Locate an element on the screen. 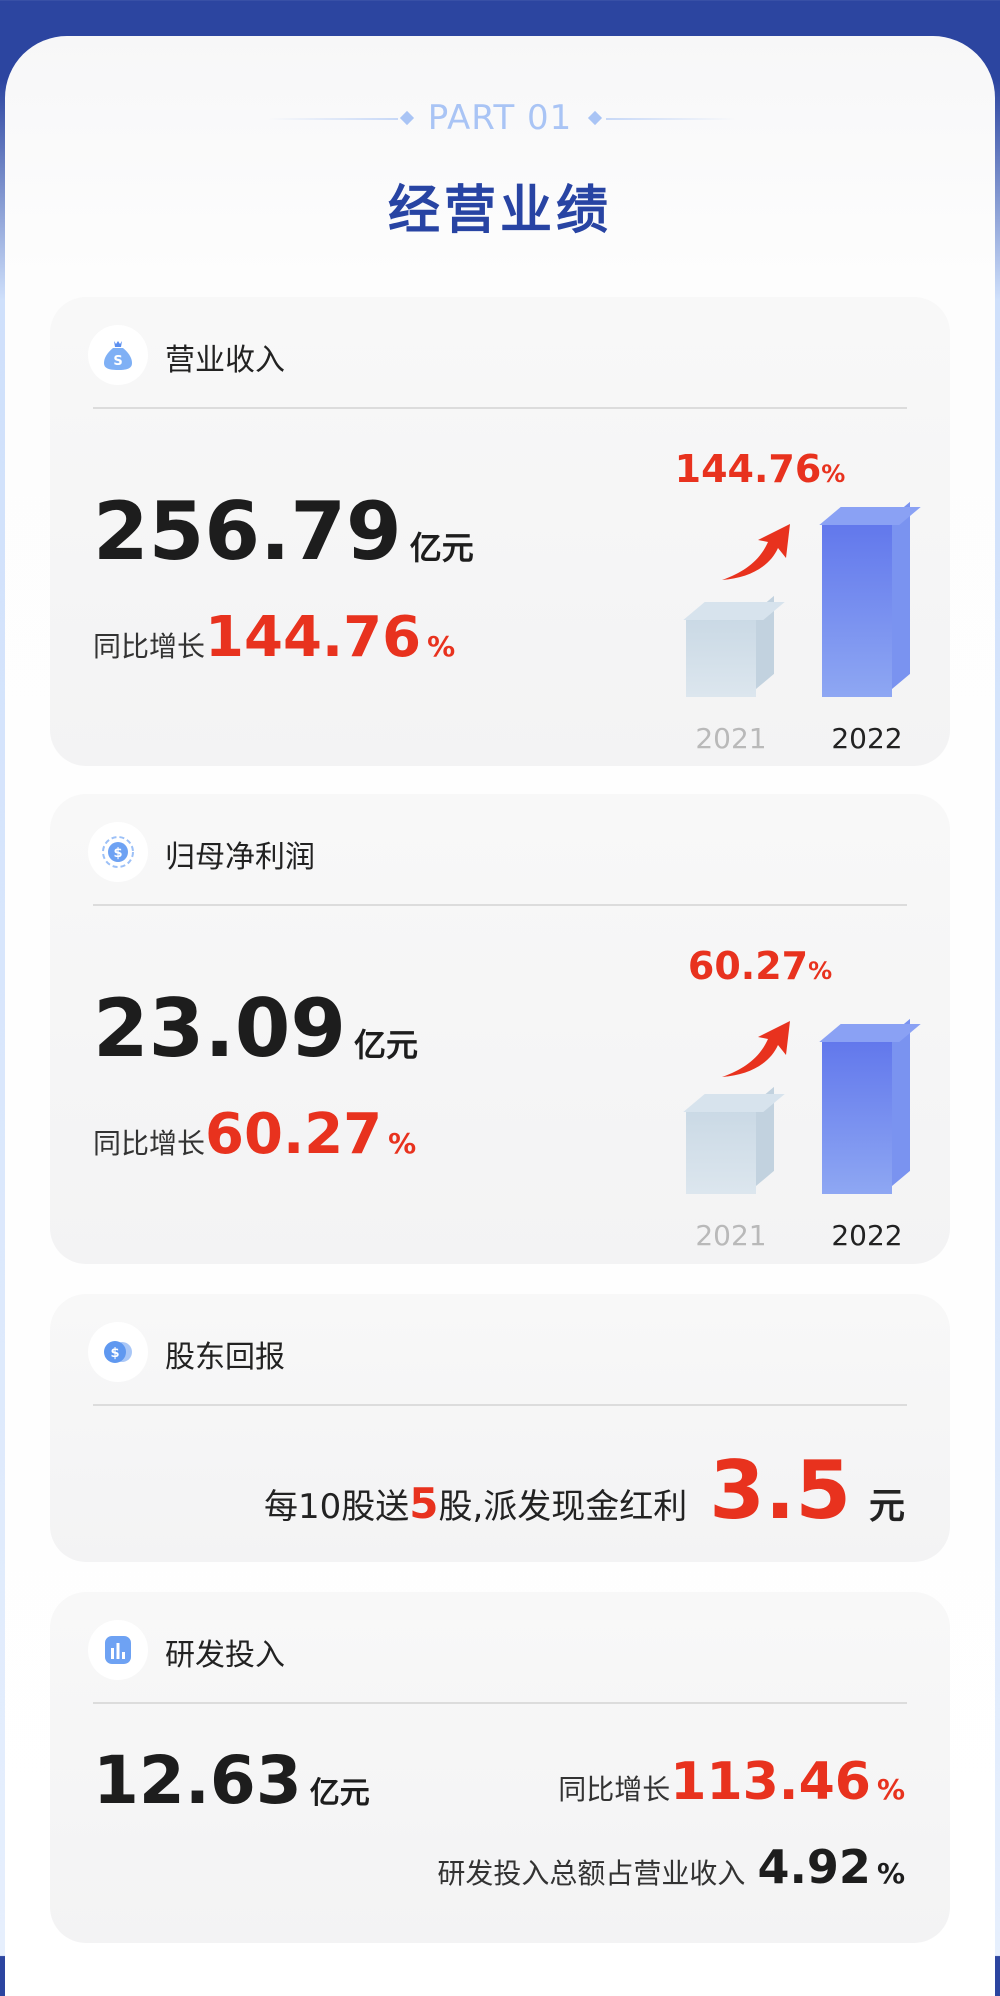 The image size is (1000, 1996). part-label: PART 01 is located at coordinates (500, 118).